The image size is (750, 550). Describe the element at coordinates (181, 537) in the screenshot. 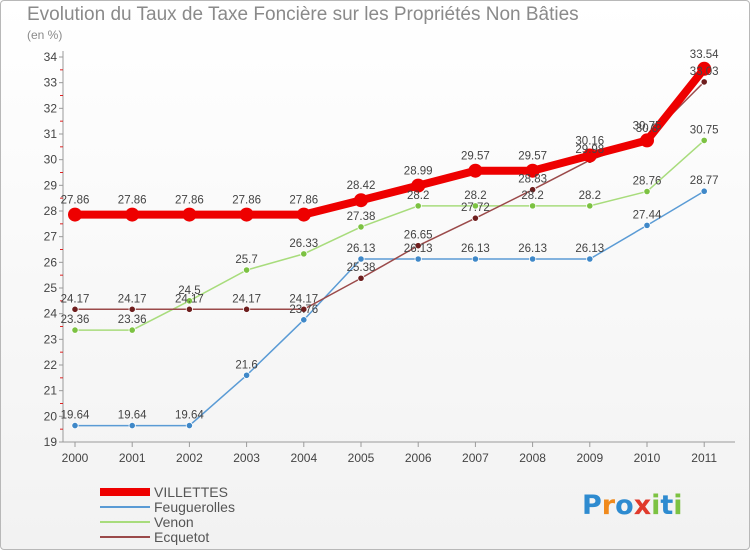

I see `legend-label-ecquetot: Ecquetot` at that location.